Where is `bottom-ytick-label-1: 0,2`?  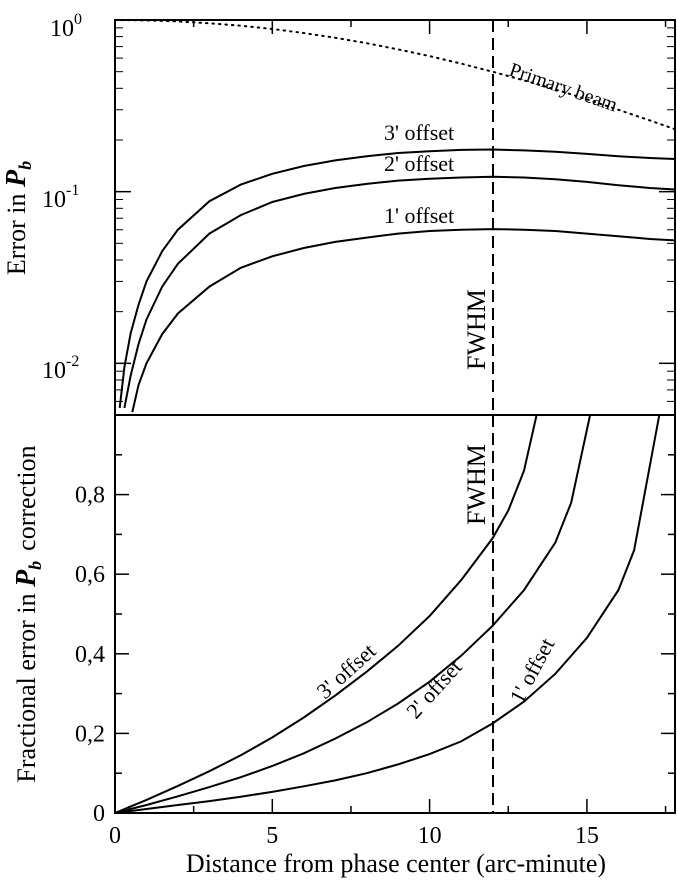 bottom-ytick-label-1: 0,2 is located at coordinates (90, 734).